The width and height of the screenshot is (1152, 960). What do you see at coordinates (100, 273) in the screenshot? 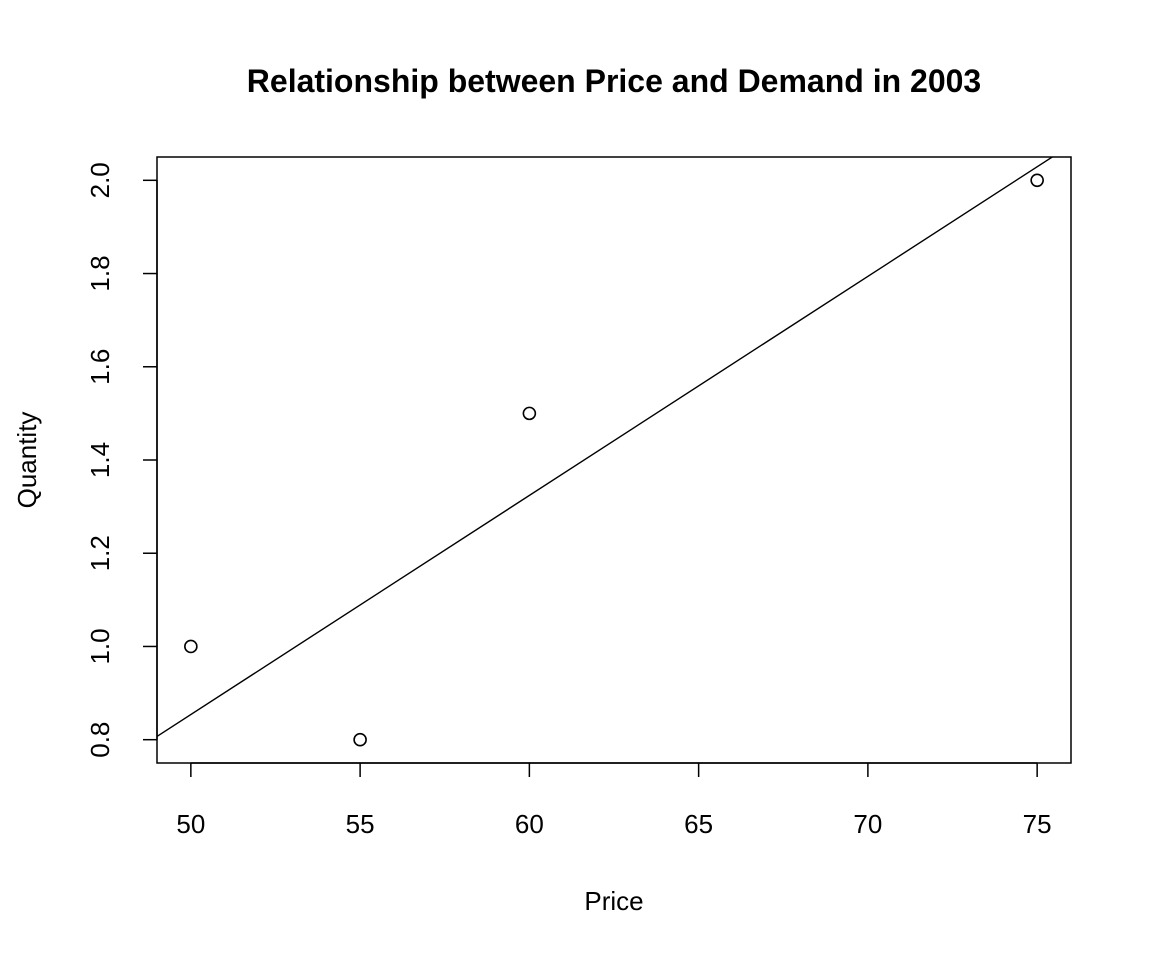
I see `y-tick-label: 1.8` at bounding box center [100, 273].